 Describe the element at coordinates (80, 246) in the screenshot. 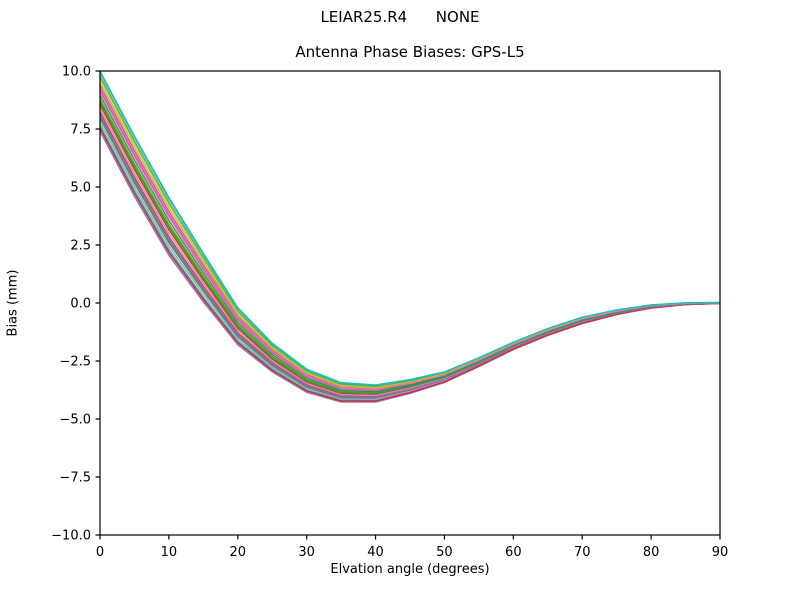

I see `y-tick-label: 2.5` at that location.